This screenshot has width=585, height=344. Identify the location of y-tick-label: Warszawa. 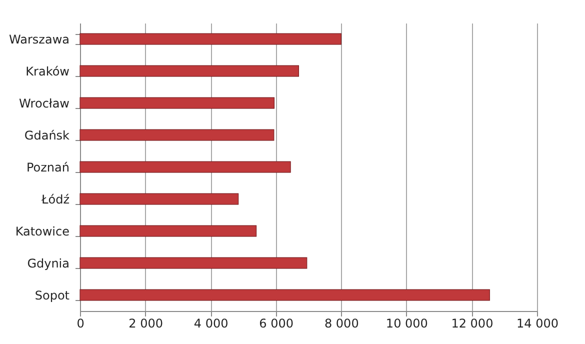
(39, 39).